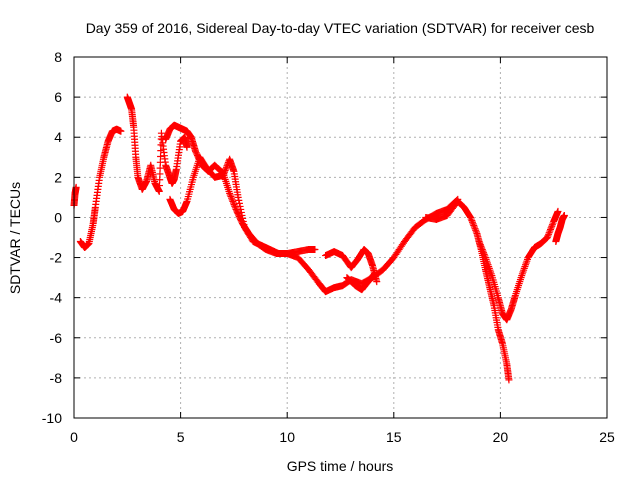 This screenshot has height=480, width=640. What do you see at coordinates (52, 418) in the screenshot?
I see `y-tick-label: -10` at bounding box center [52, 418].